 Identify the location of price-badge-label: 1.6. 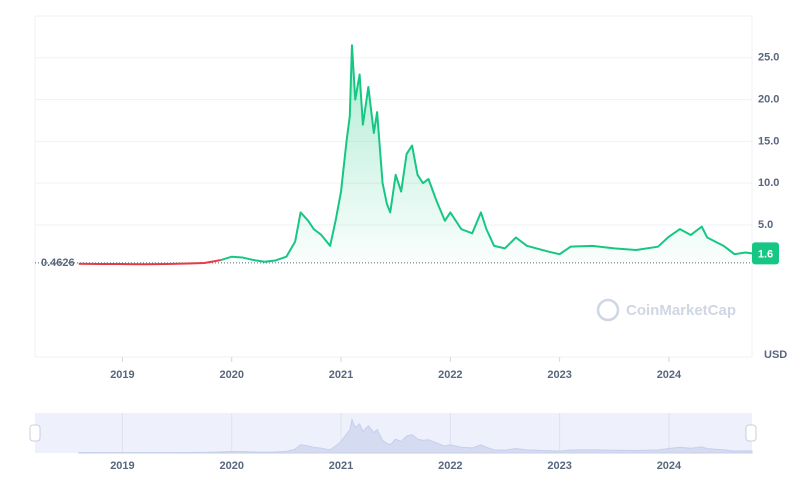
(765, 254).